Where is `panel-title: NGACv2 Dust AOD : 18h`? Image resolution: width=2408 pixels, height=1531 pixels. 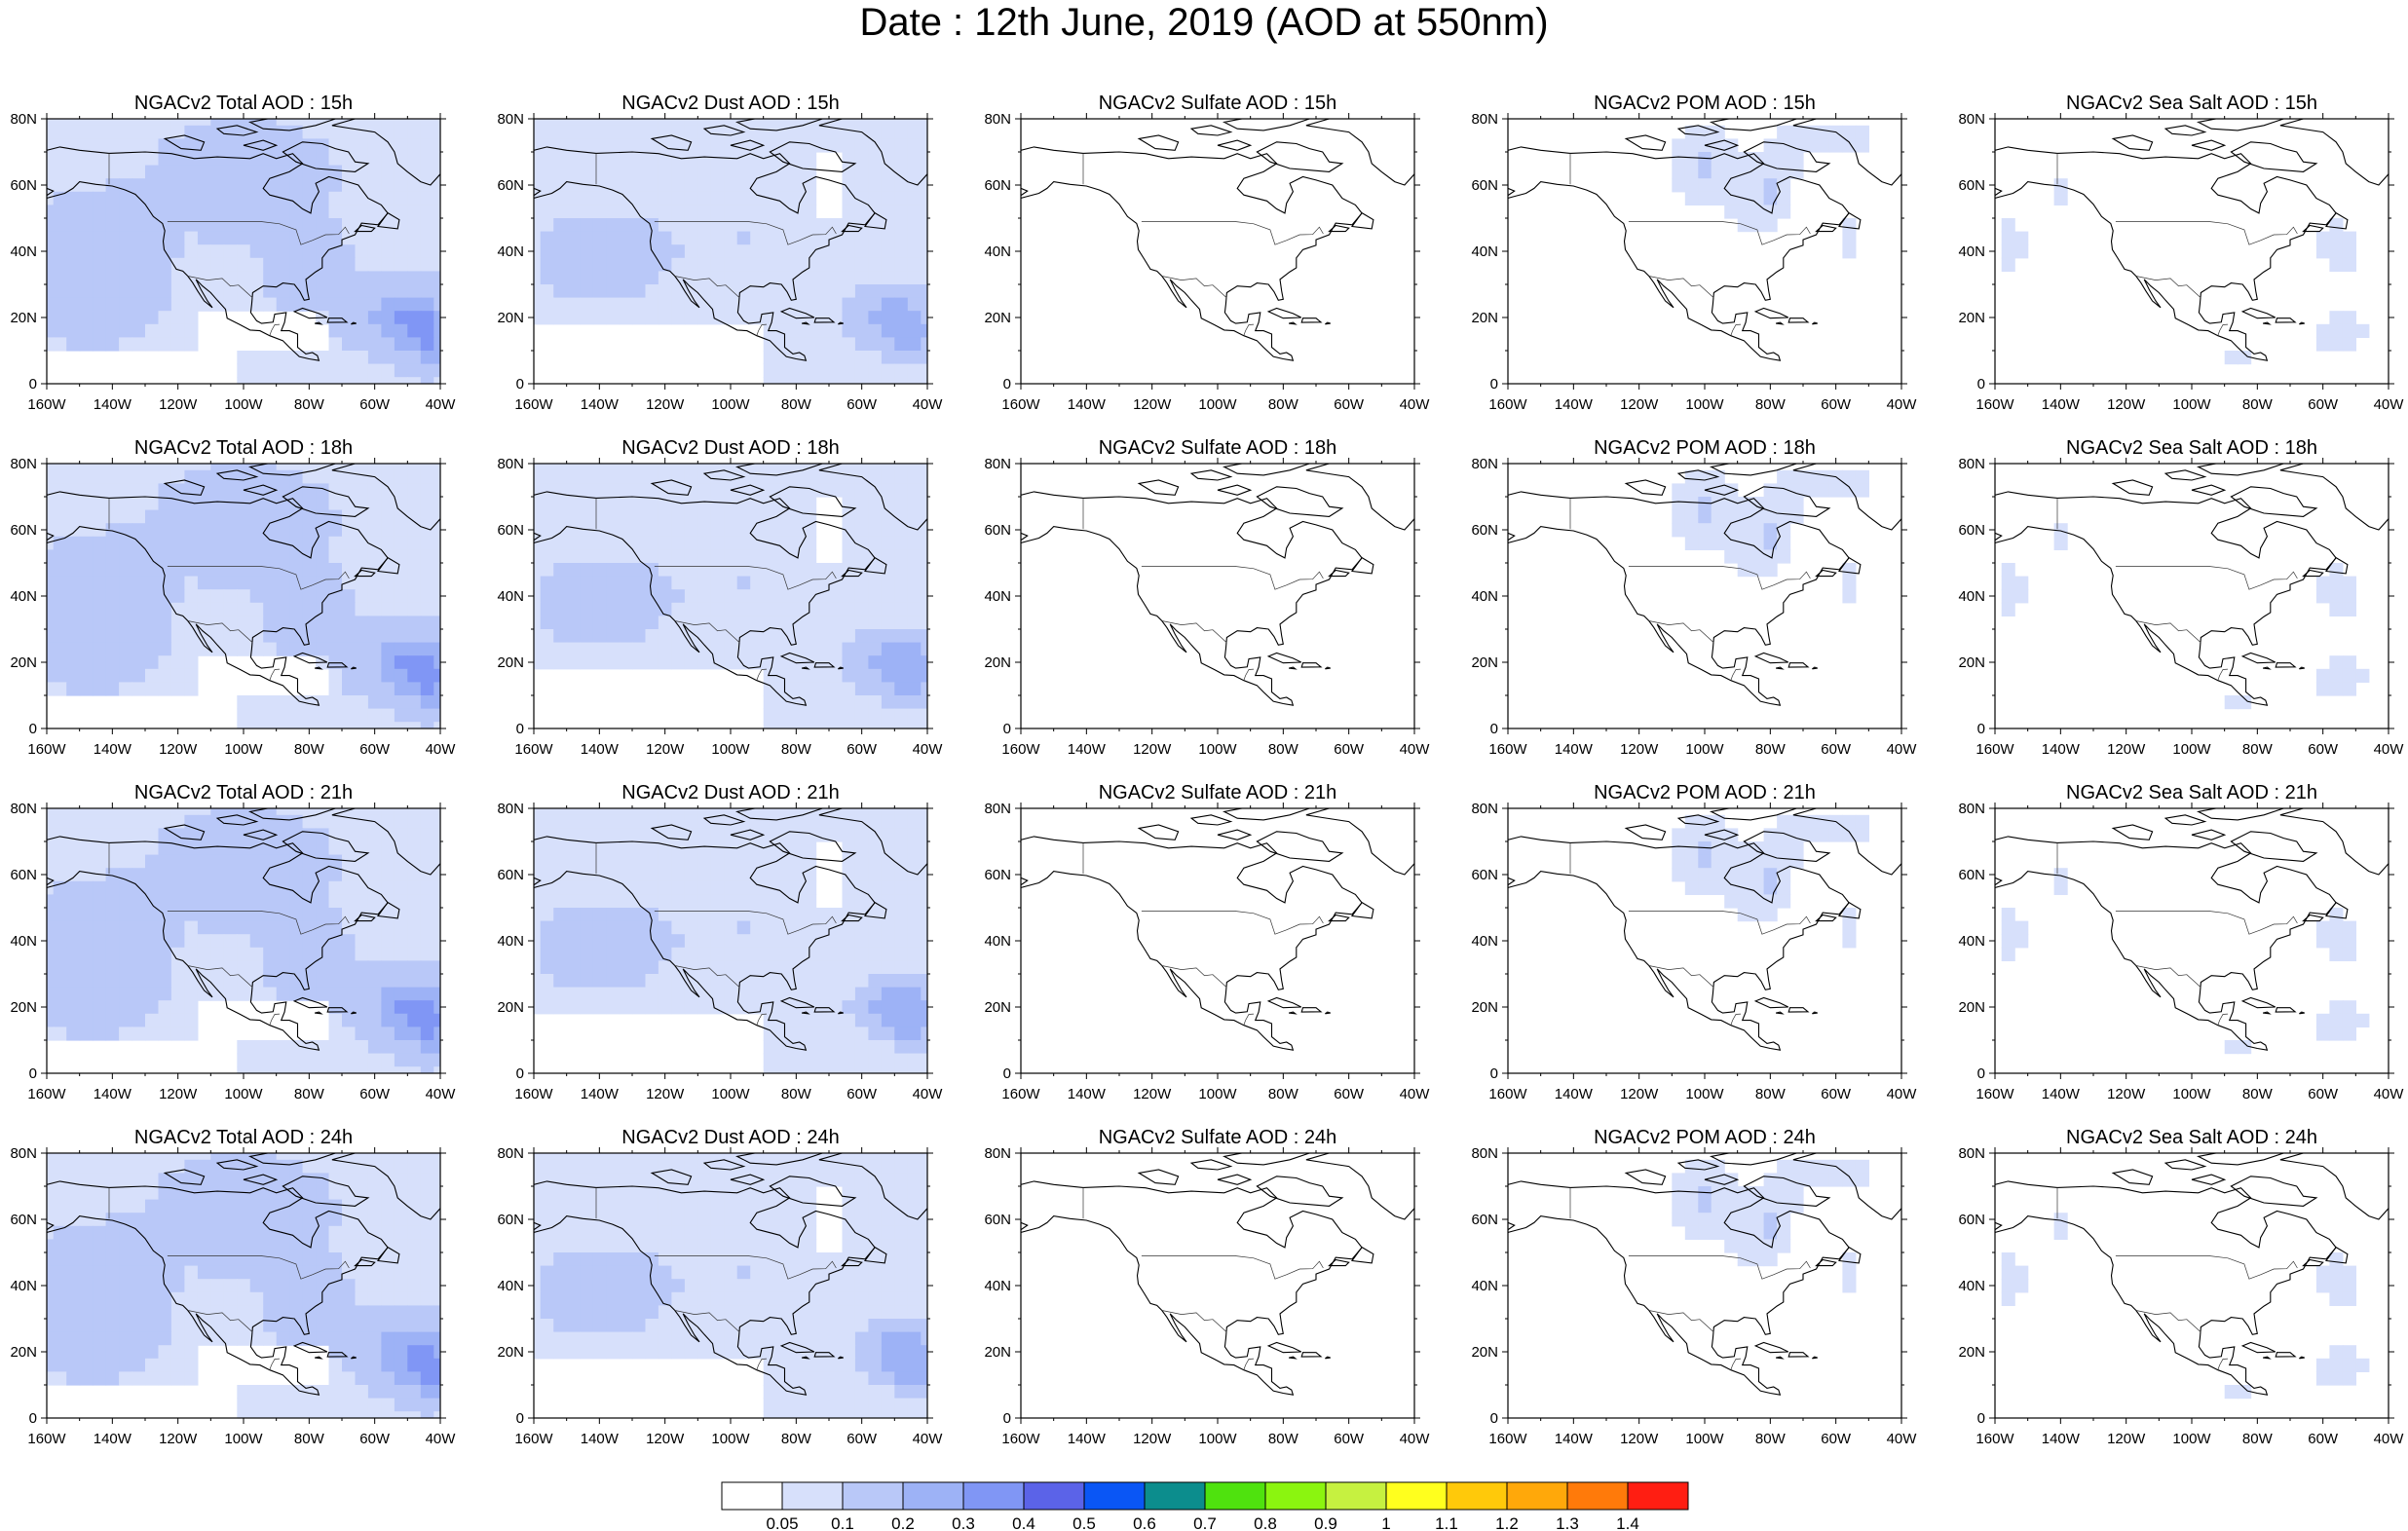 panel-title: NGACv2 Dust AOD : 18h is located at coordinates (730, 448).